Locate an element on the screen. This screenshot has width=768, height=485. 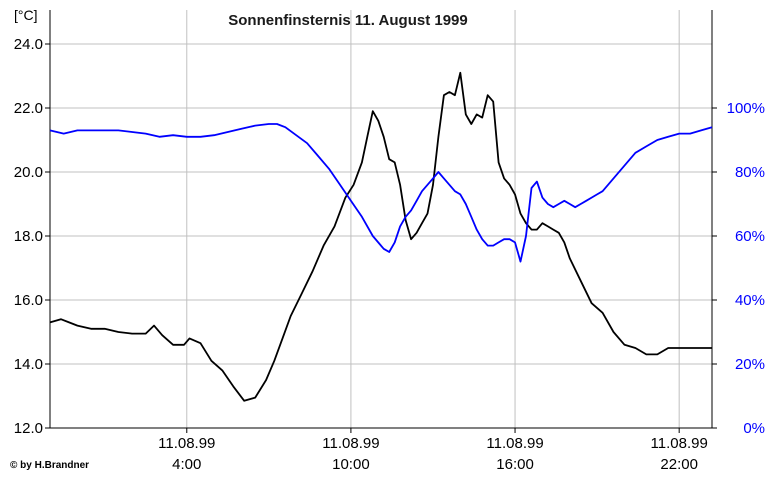
y-axis-left-ticks: 24.0 22.0 20.0 18.0 16.0 14.0 12.0 is located at coordinates (32, 236).